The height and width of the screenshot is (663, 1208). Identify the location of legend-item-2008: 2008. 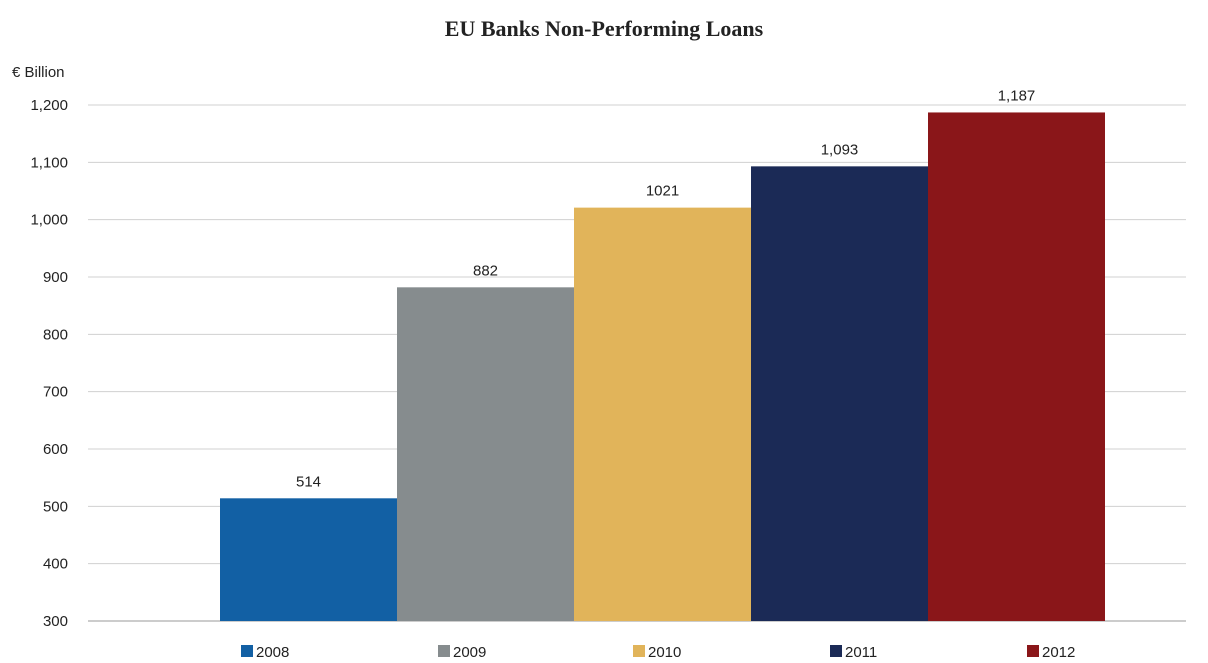
(265, 652).